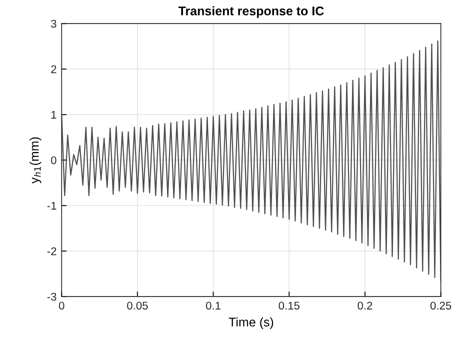 This screenshot has height=337, width=474. I want to click on x-tick-label: 0.2, so click(365, 306).